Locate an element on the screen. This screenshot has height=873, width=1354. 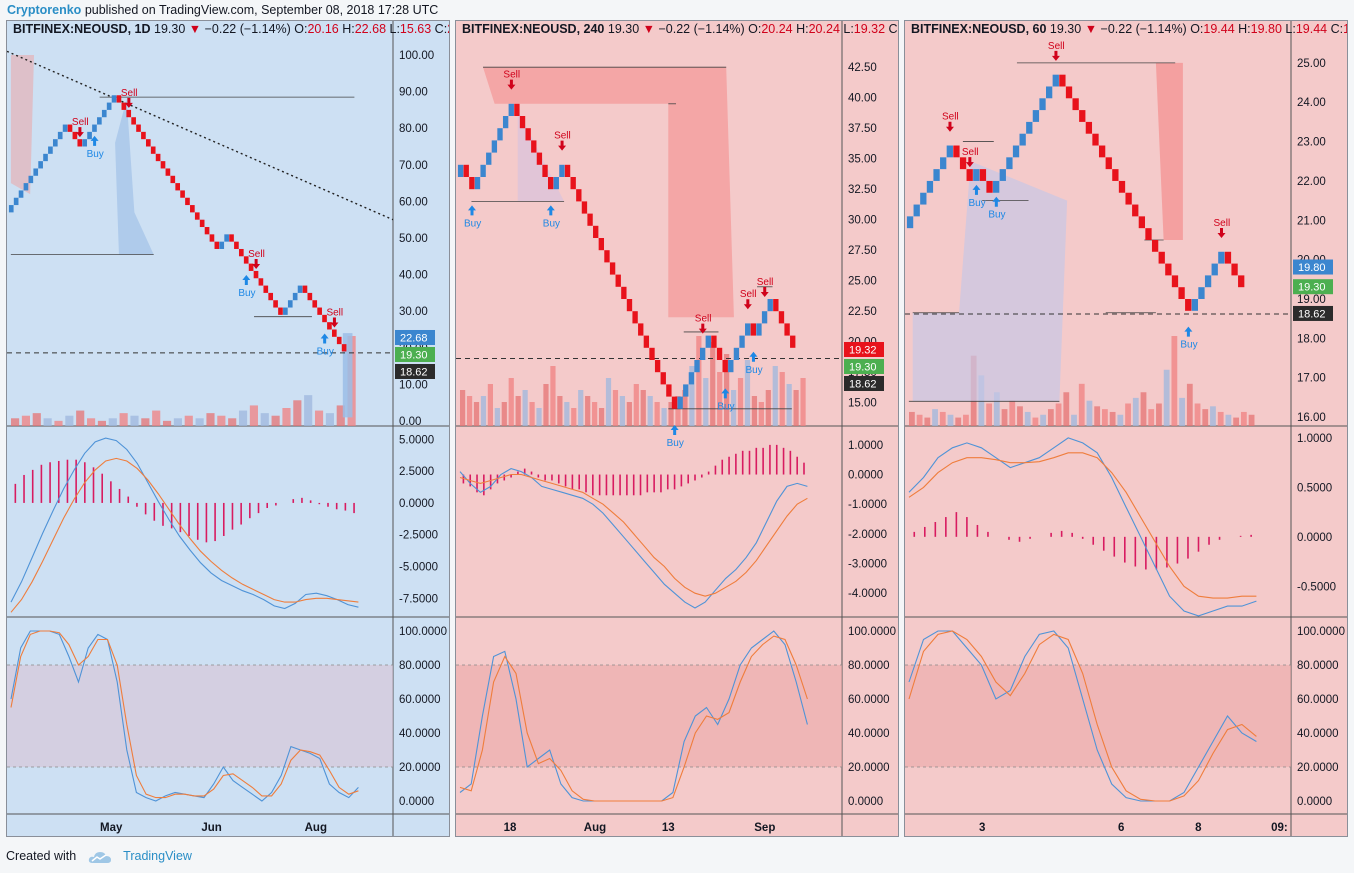
macd-tick-label: 1.0000 is located at coordinates (1314, 439).